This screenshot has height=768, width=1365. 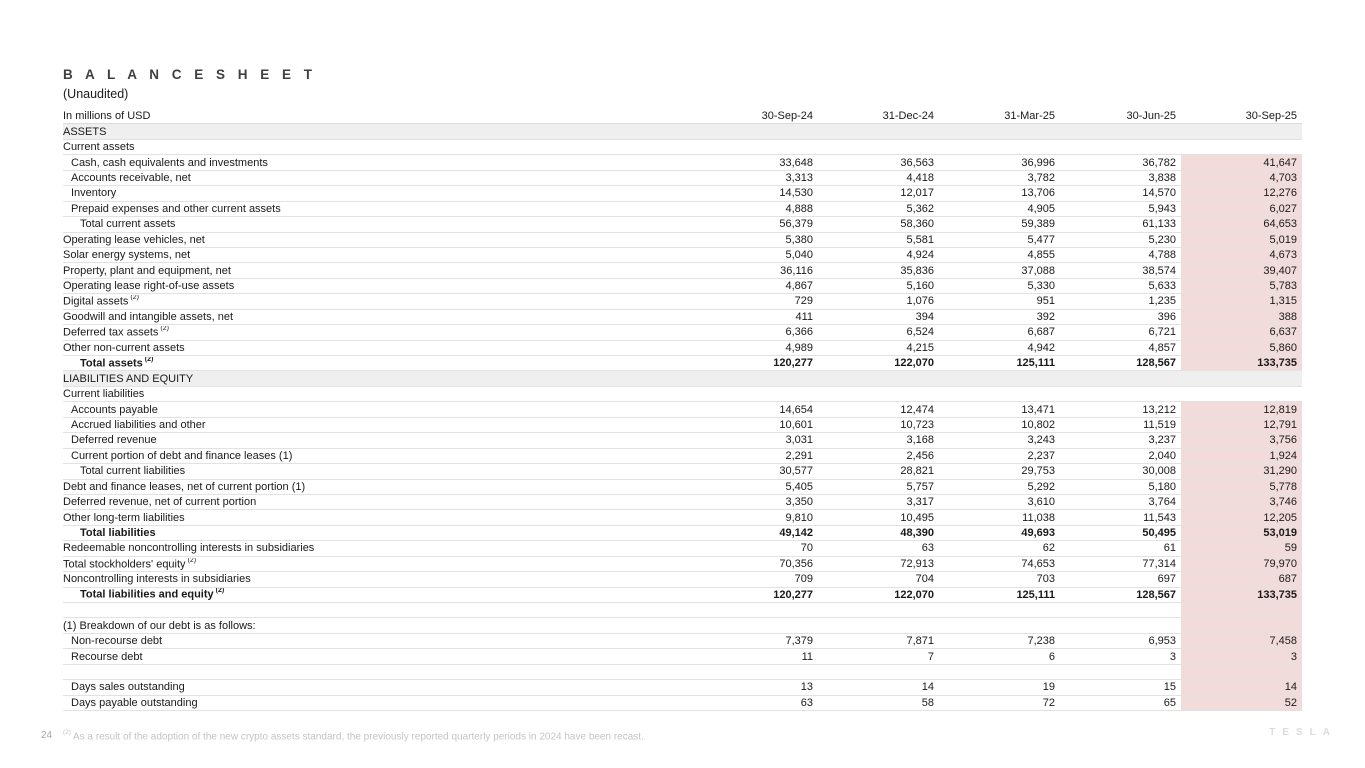 I want to click on value-cell: 4,924, so click(x=920, y=255).